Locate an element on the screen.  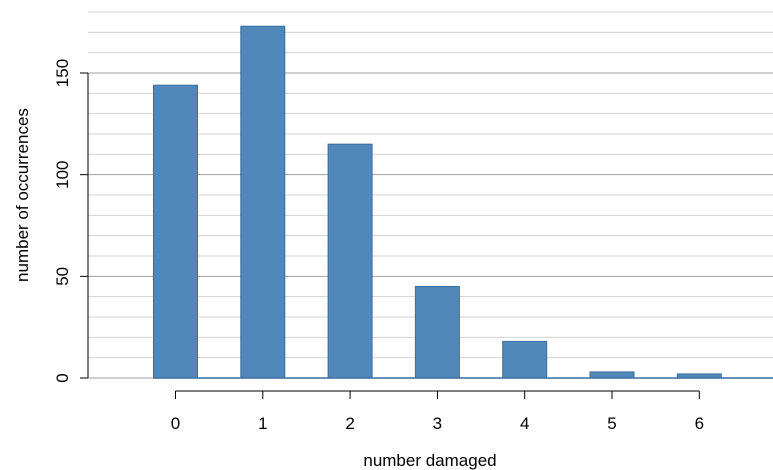
y-axis-title: number of occurrences is located at coordinates (22, 195).